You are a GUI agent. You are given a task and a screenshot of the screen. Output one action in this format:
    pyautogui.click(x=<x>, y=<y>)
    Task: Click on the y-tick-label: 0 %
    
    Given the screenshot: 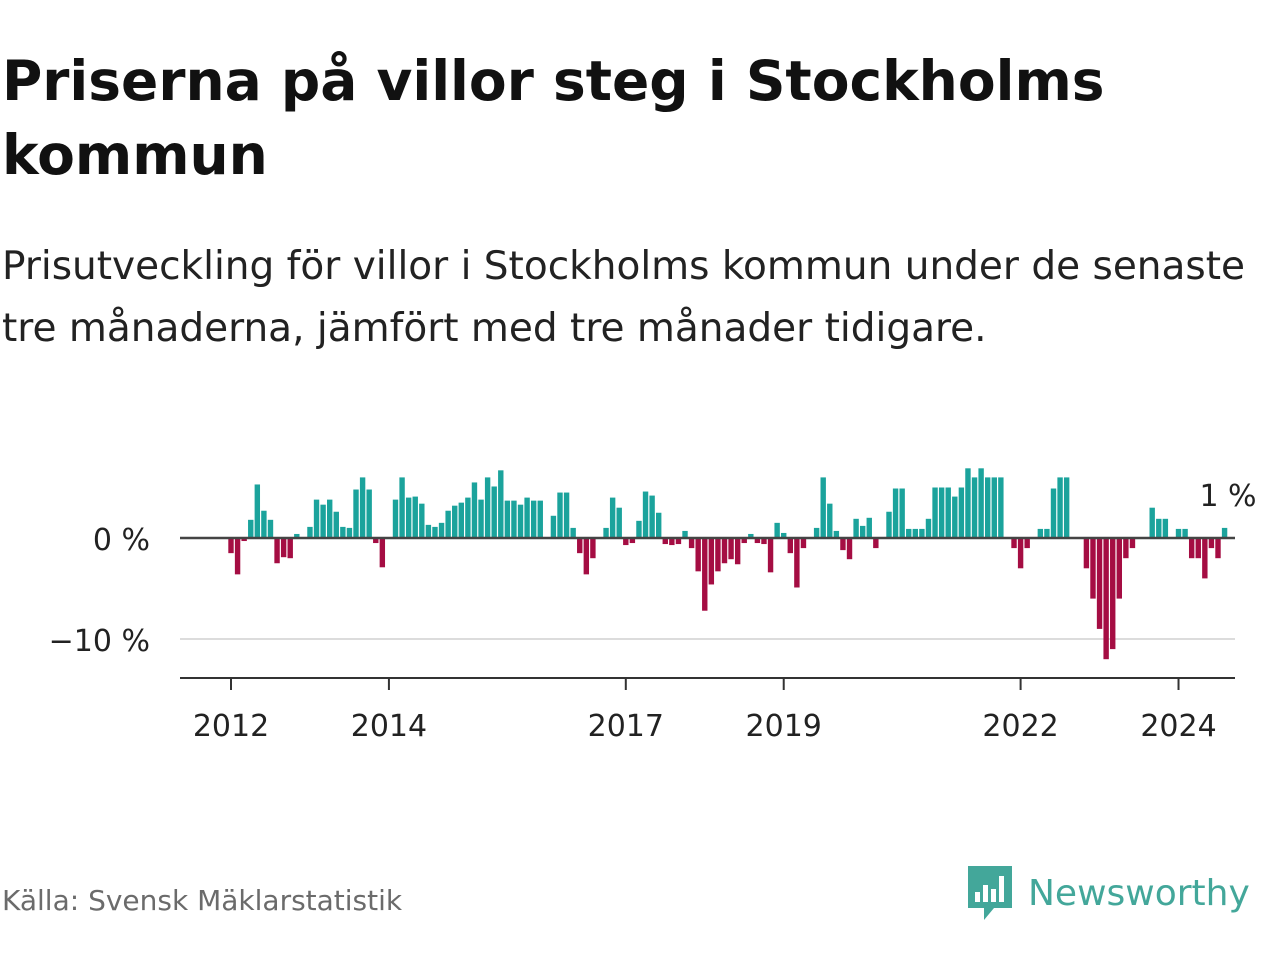 What is the action you would take?
    pyautogui.click(x=121, y=540)
    